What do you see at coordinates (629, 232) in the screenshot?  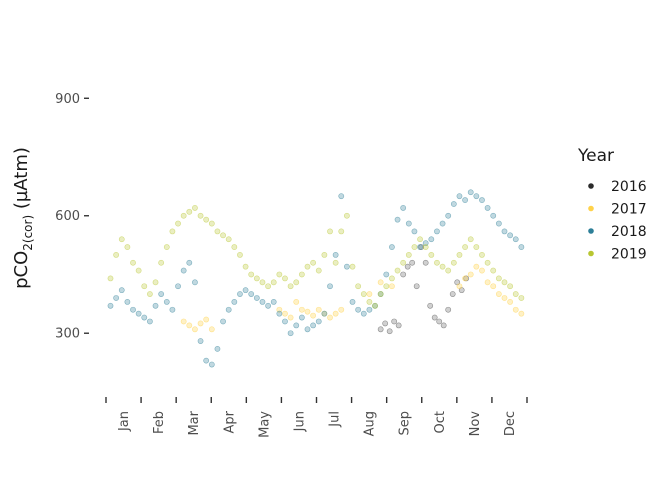 I see `legend-label-2018: 2018` at bounding box center [629, 232].